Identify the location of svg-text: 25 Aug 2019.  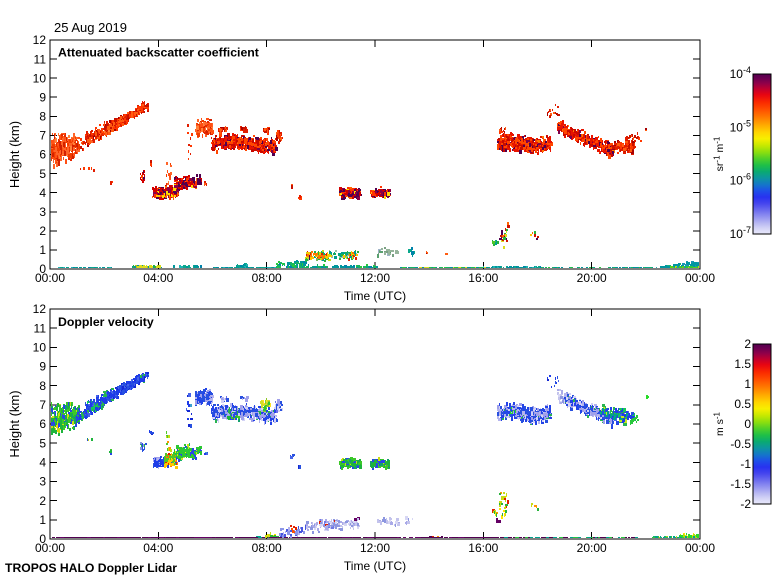
(90, 27).